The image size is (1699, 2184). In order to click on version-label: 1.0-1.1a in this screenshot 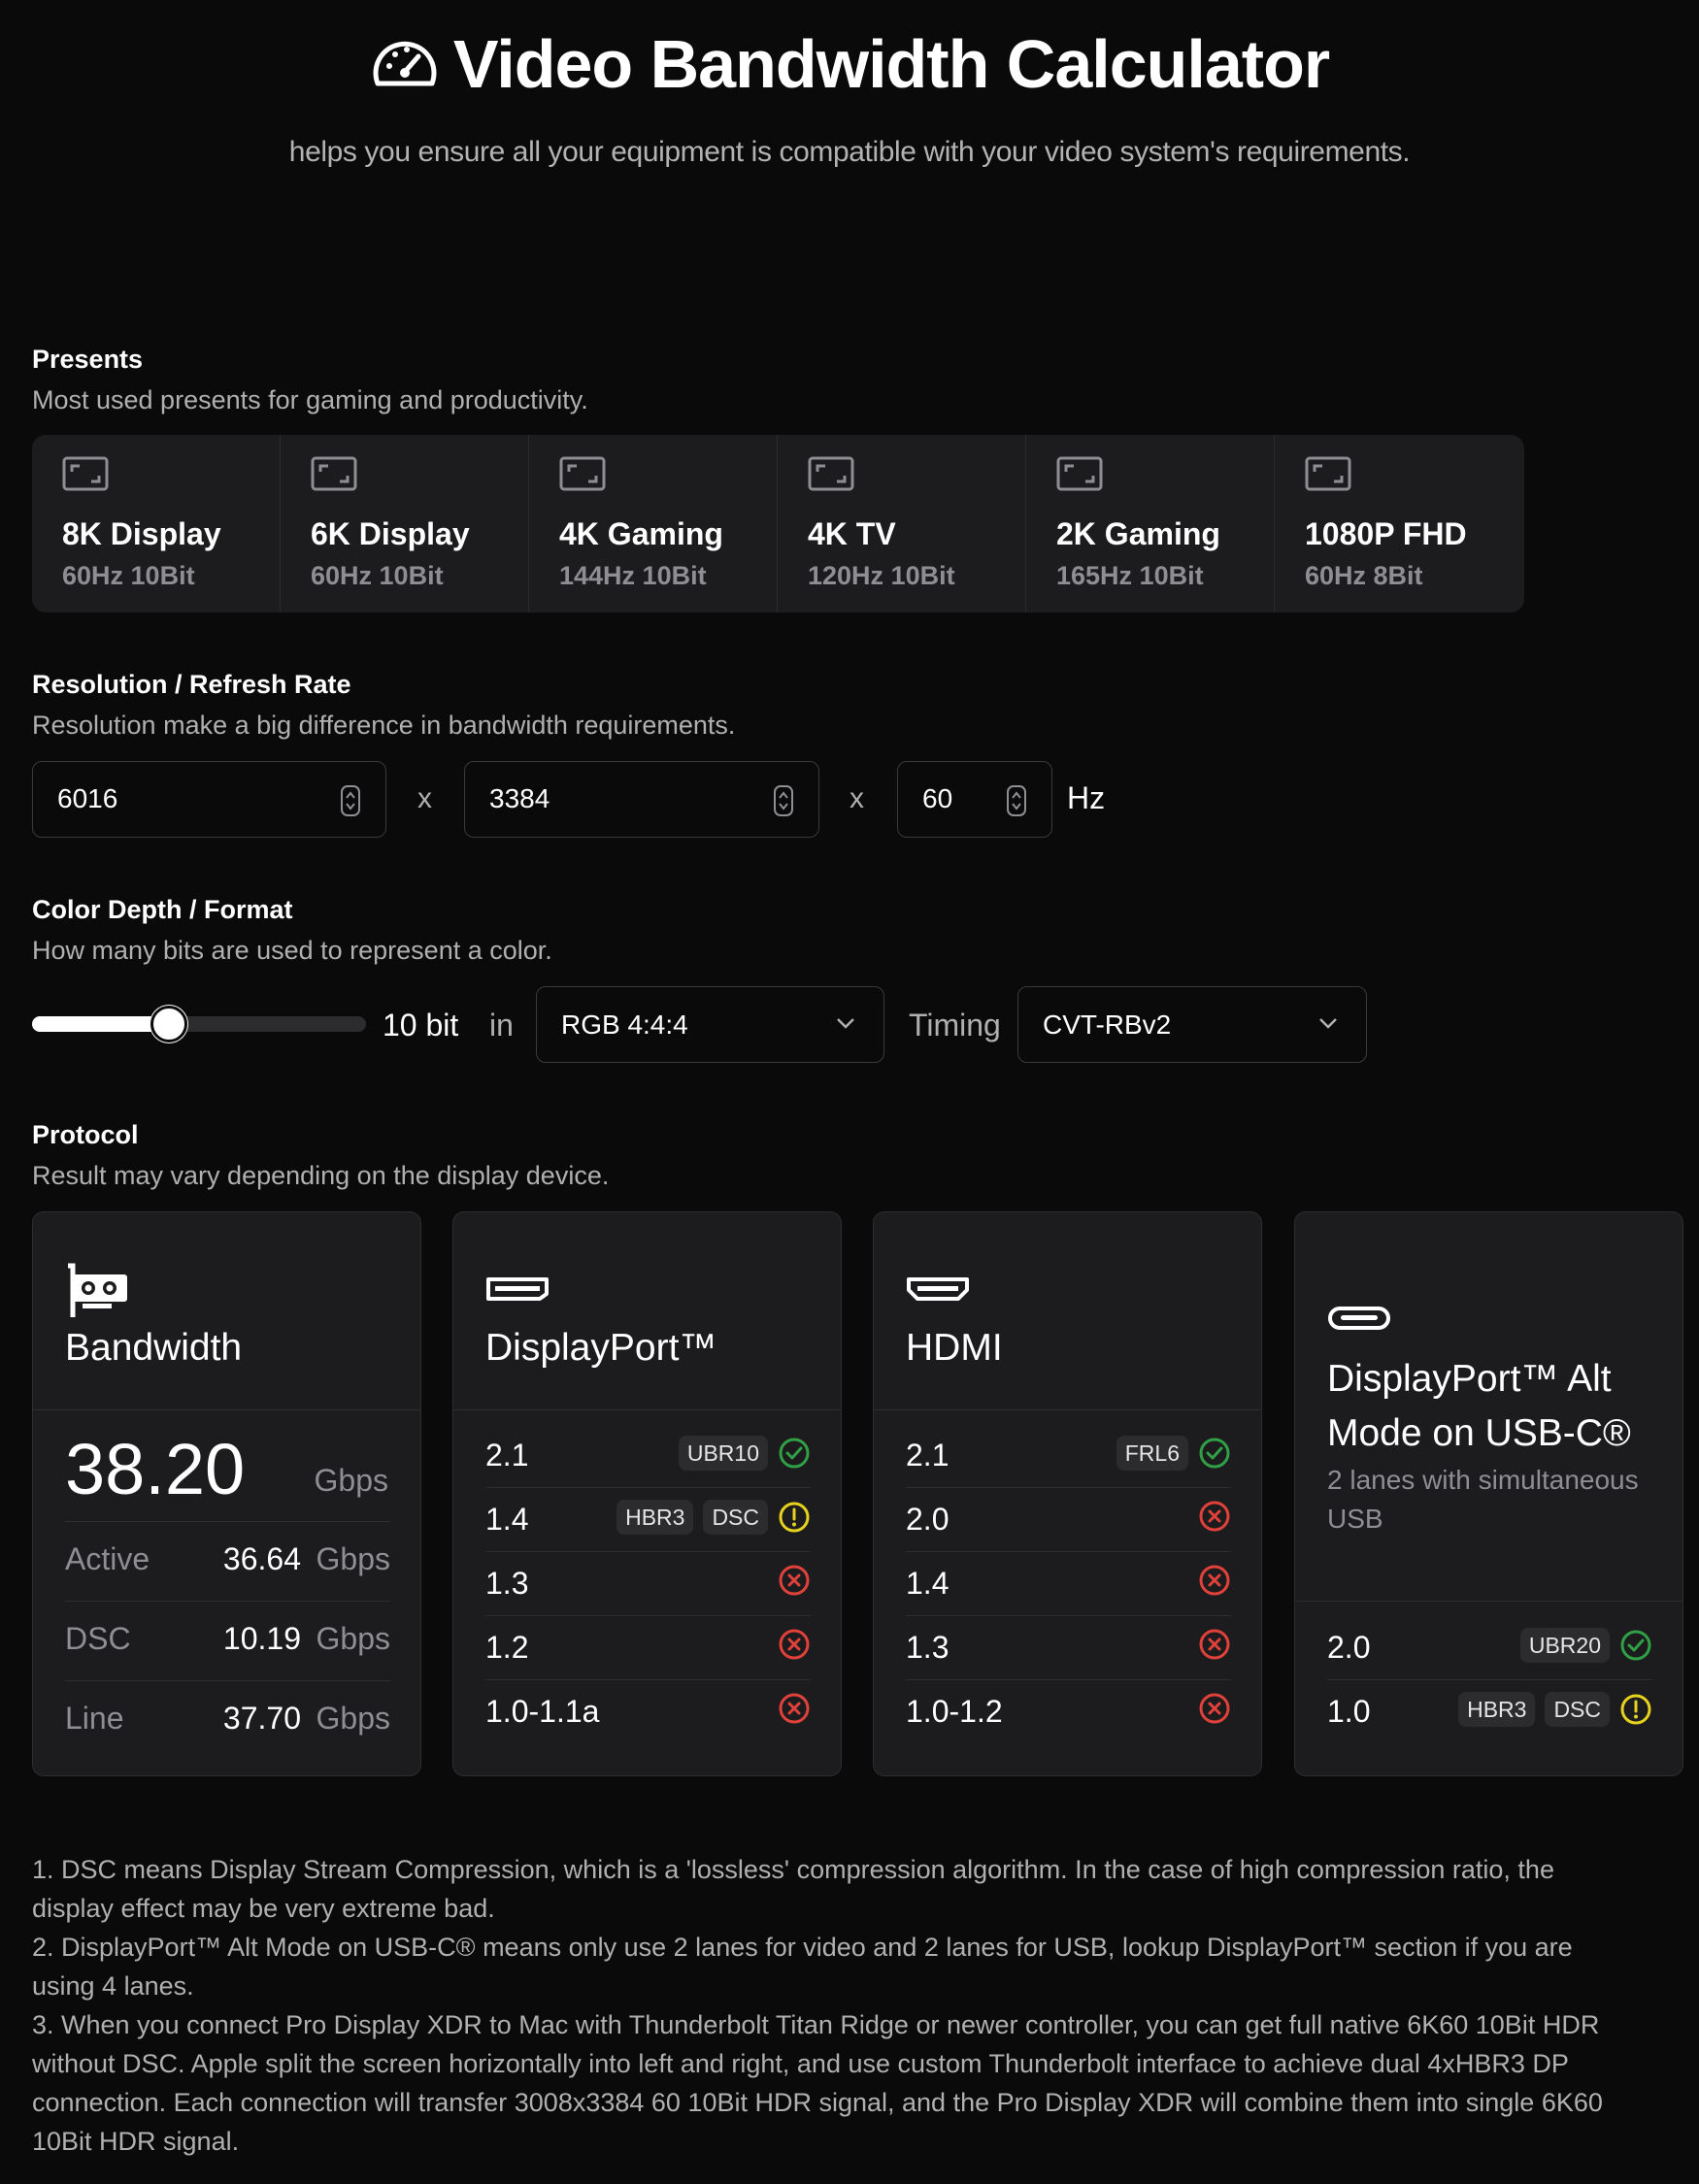, I will do `click(542, 1711)`.